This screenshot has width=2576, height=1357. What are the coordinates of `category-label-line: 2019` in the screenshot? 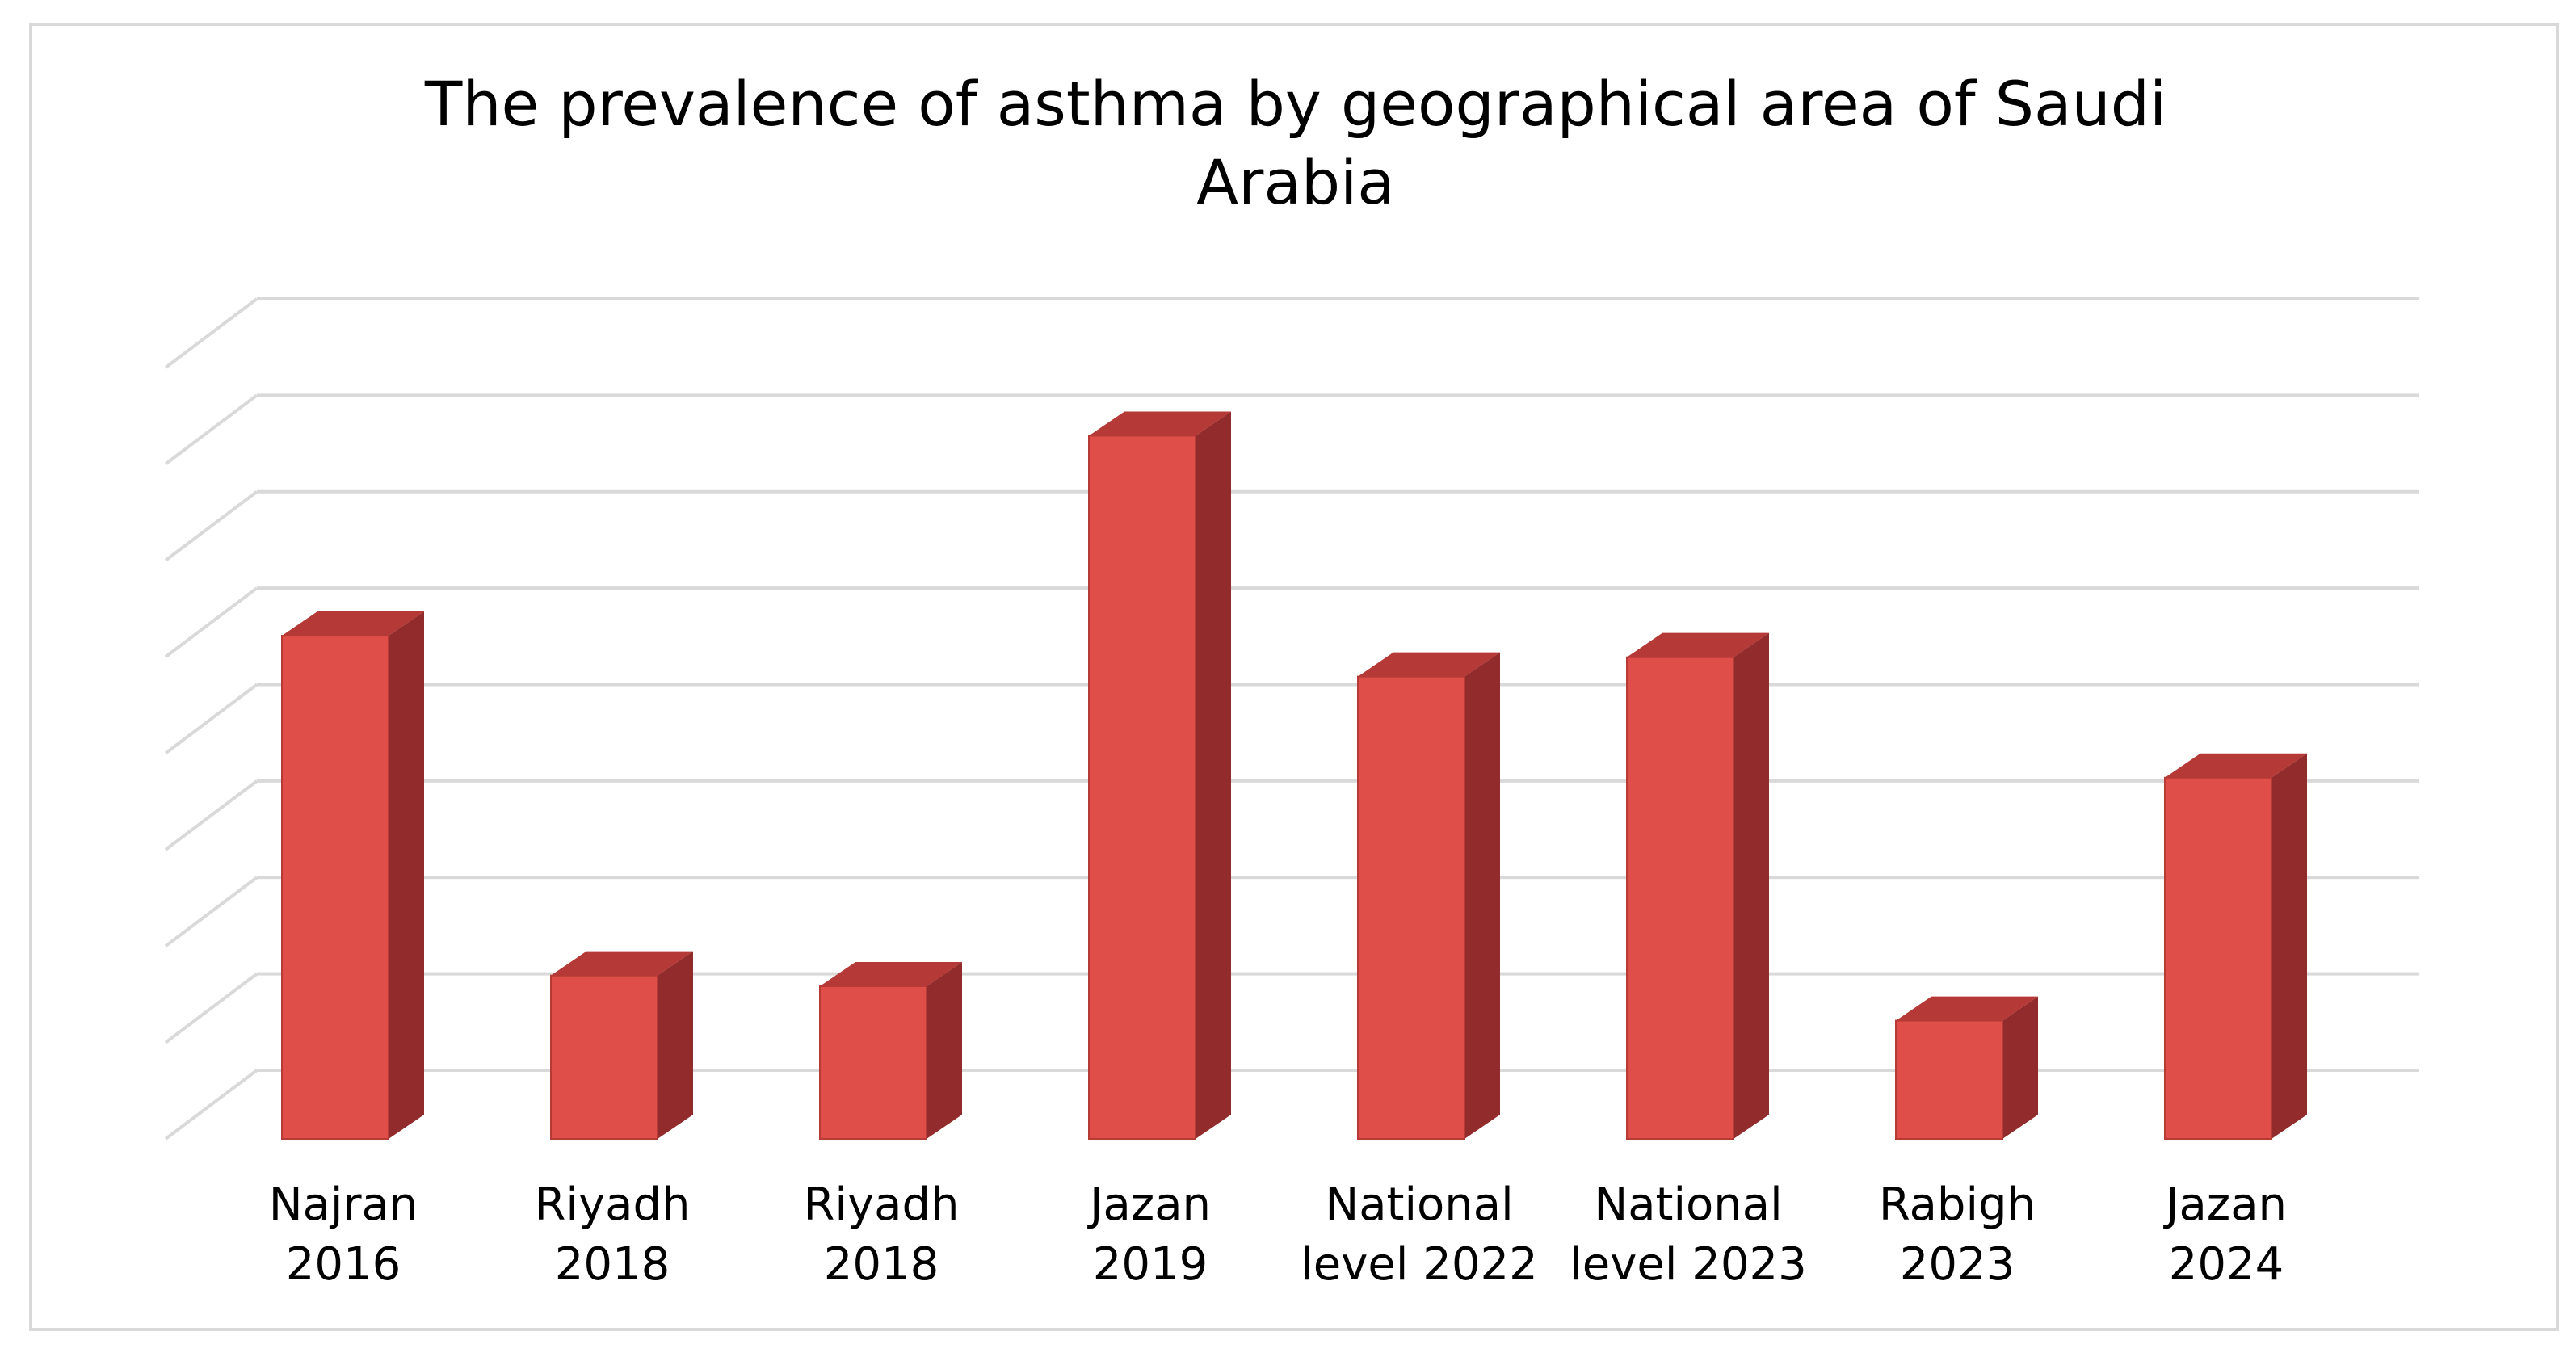 It's located at (1151, 1265).